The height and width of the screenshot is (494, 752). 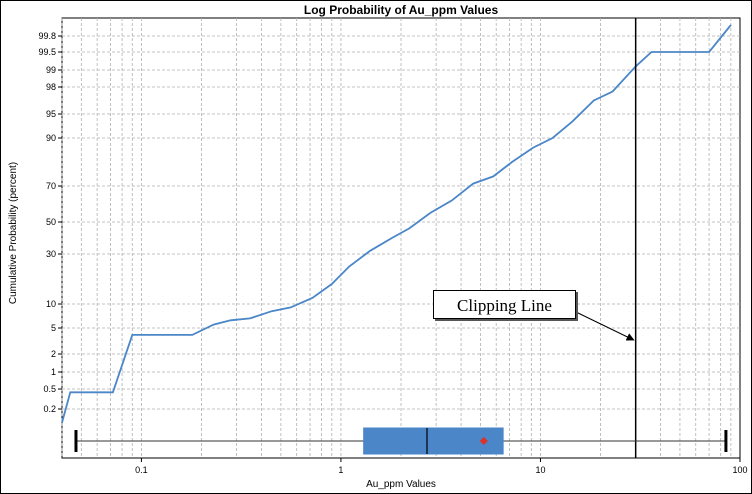 What do you see at coordinates (47, 36) in the screenshot?
I see `y-tick-label: 99.8` at bounding box center [47, 36].